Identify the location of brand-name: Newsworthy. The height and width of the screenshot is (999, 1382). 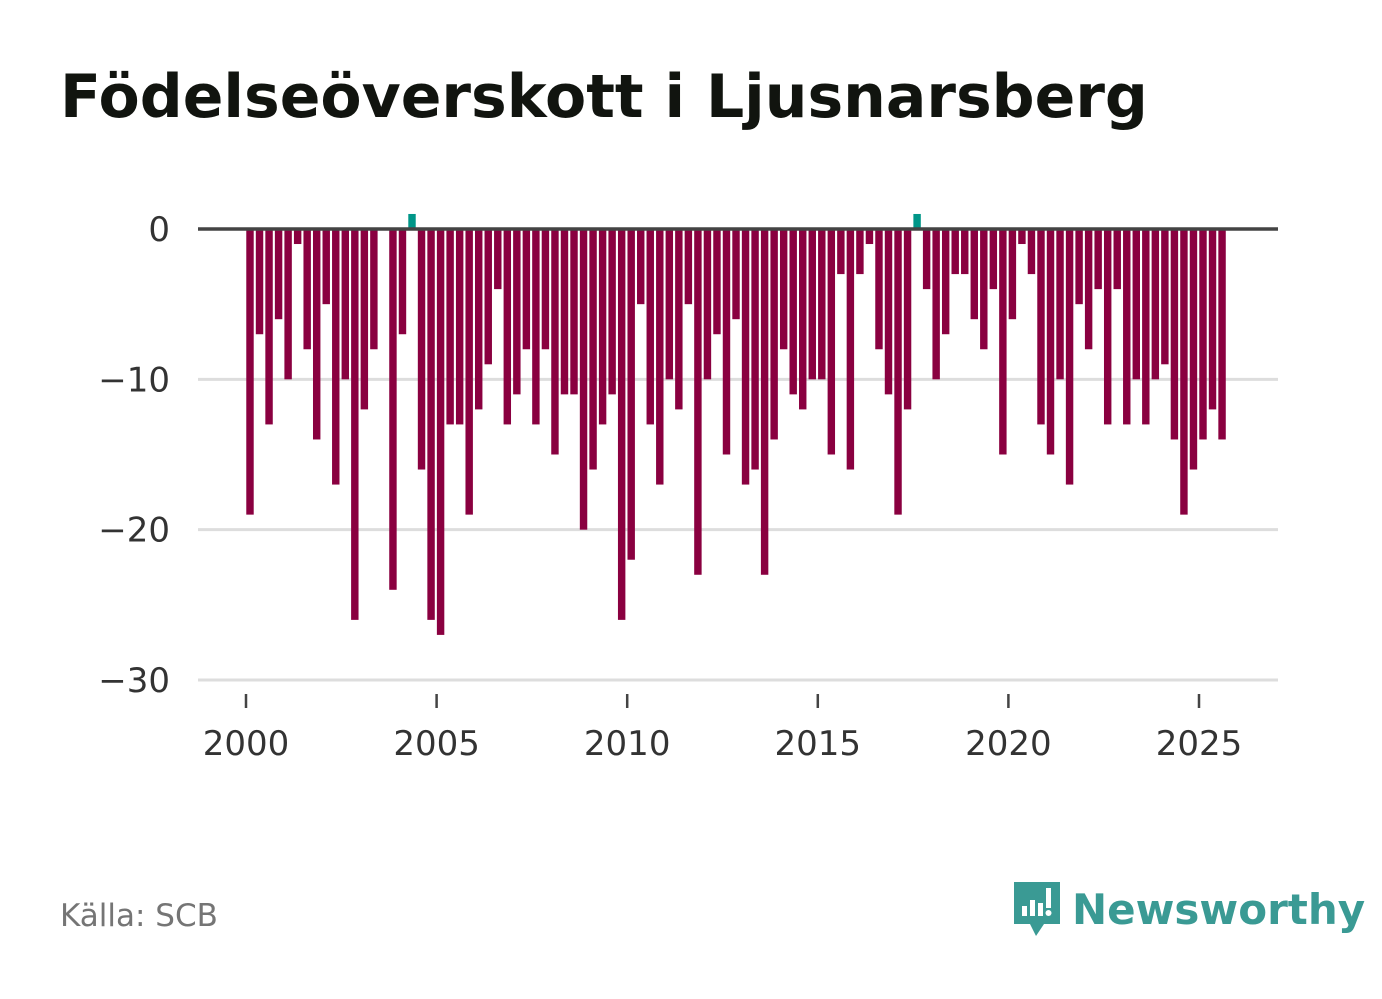
(1219, 909).